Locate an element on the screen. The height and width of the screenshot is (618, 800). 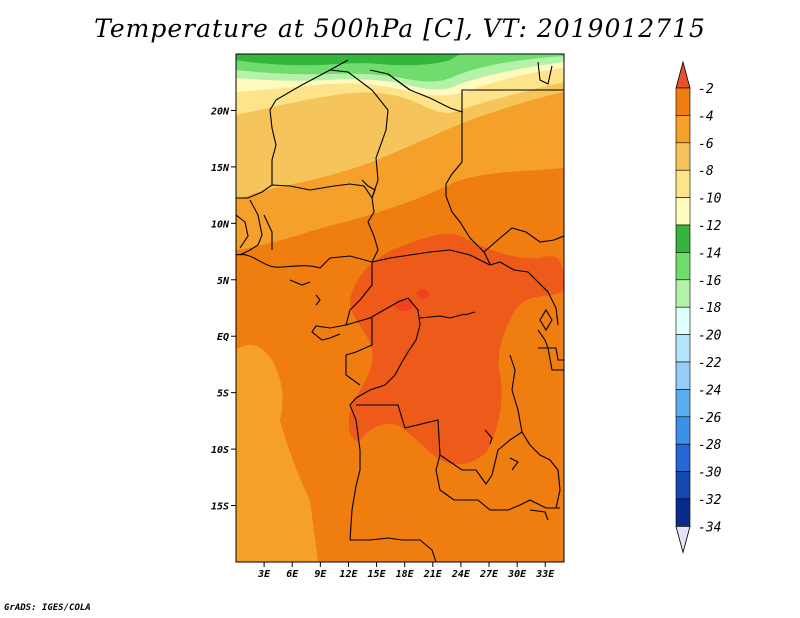
field-c6-ocean is located at coordinates (277, 453).